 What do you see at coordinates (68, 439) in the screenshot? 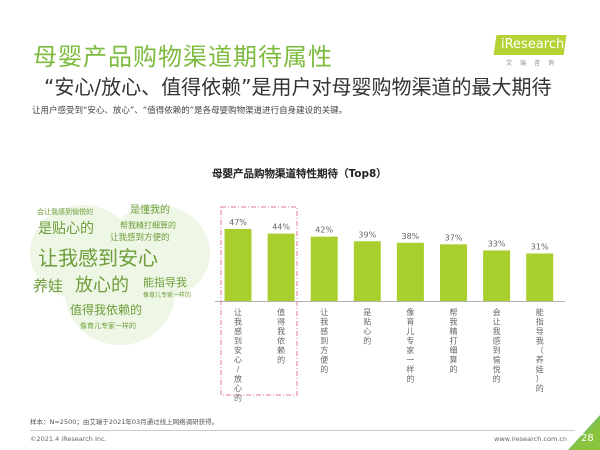
I see `copyright: ©2021.4 iResearch Inc.` at bounding box center [68, 439].